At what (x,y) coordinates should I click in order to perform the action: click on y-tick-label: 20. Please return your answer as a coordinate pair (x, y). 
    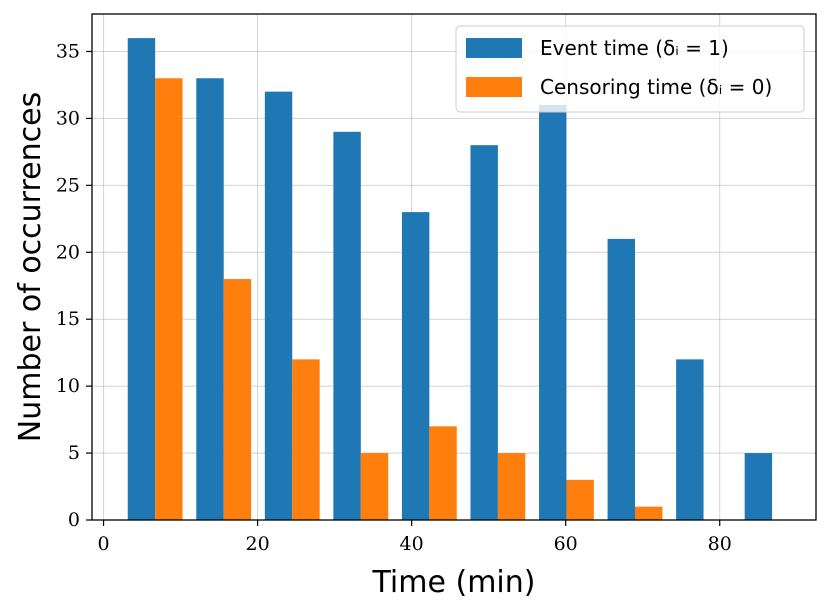
    Looking at the image, I should click on (68, 252).